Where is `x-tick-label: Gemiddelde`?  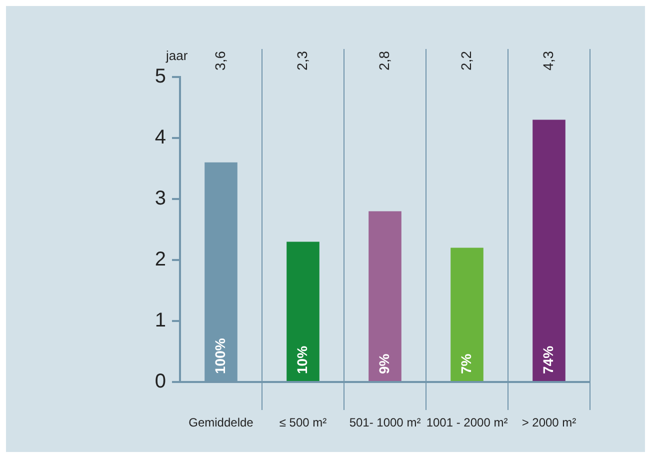 x-tick-label: Gemiddelde is located at coordinates (221, 423).